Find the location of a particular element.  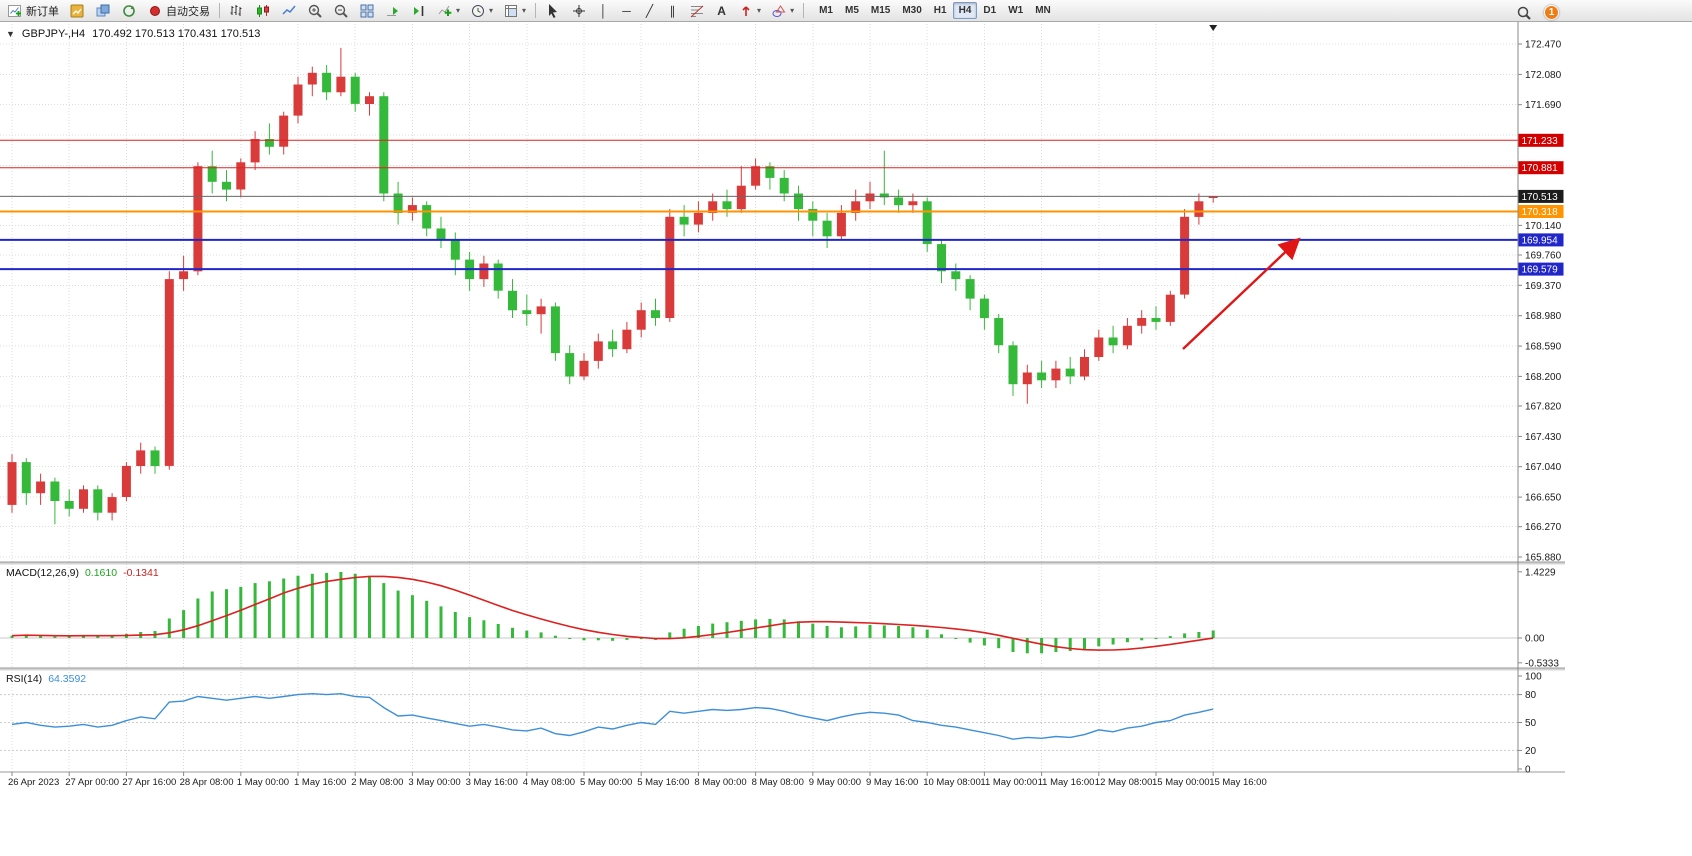

candlestick-icon is located at coordinates (263, 11).